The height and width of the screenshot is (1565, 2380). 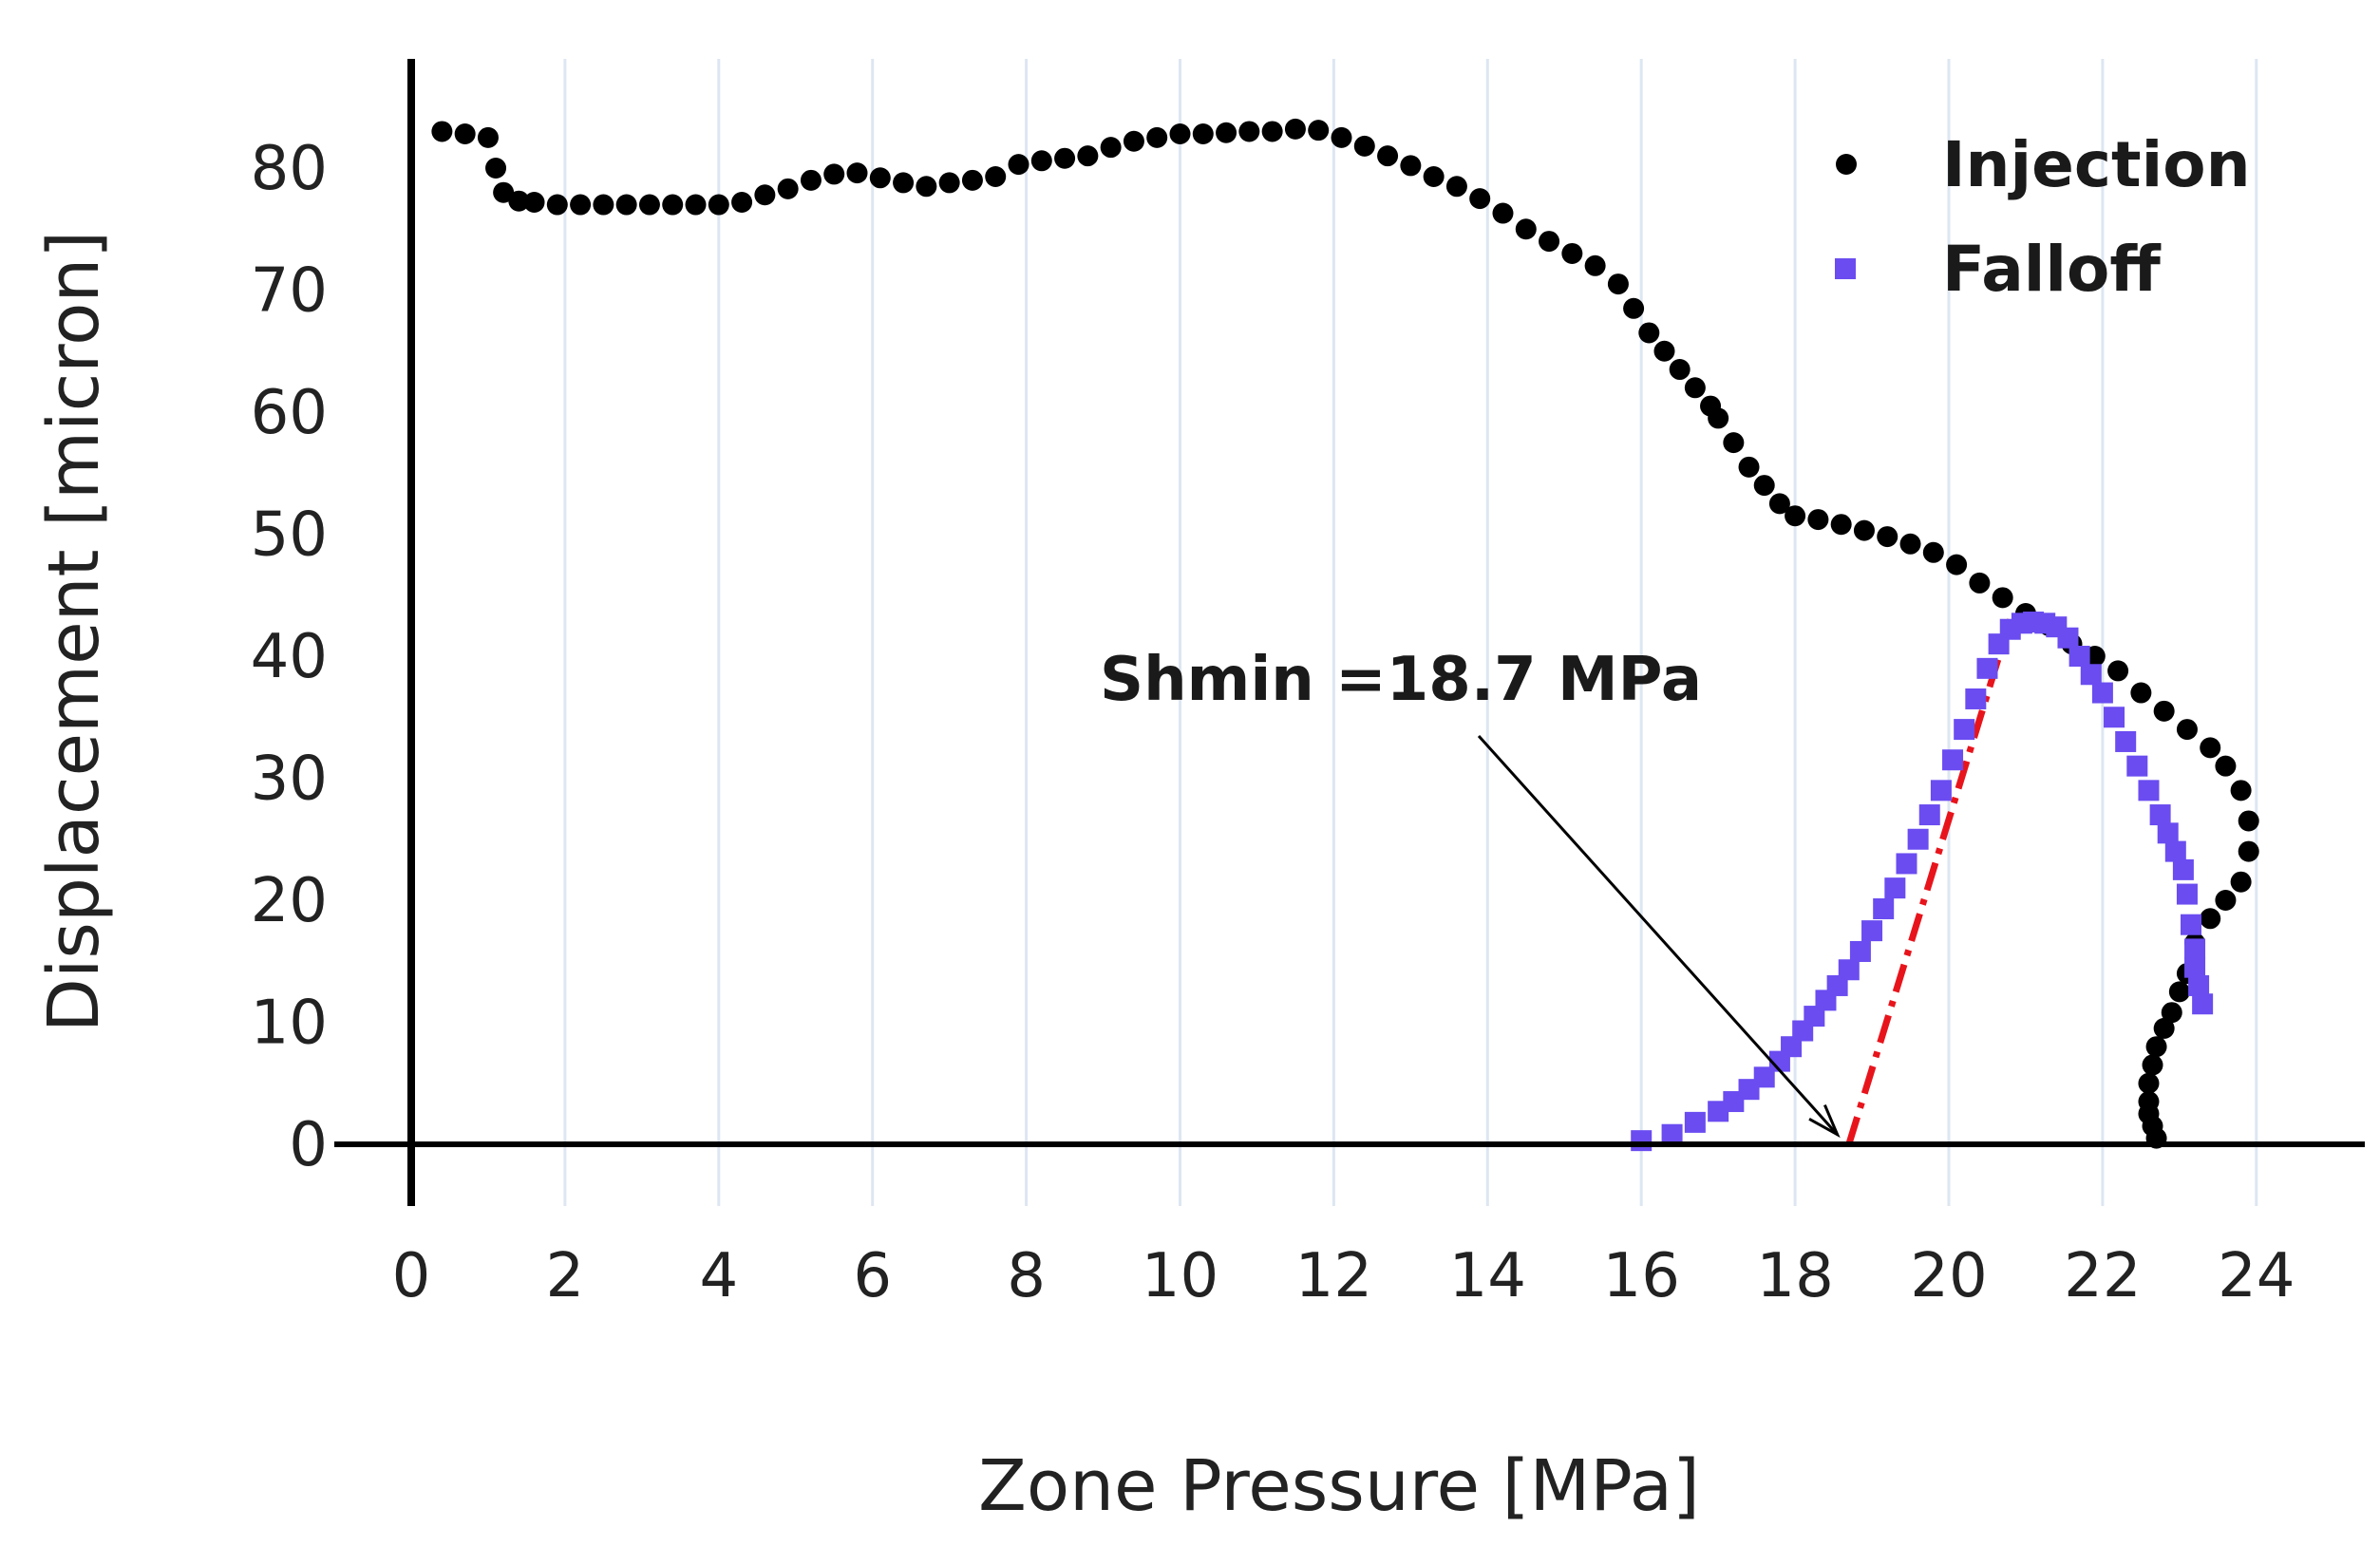 What do you see at coordinates (74, 631) in the screenshot?
I see `y-axis-title: Displacement [micron]` at bounding box center [74, 631].